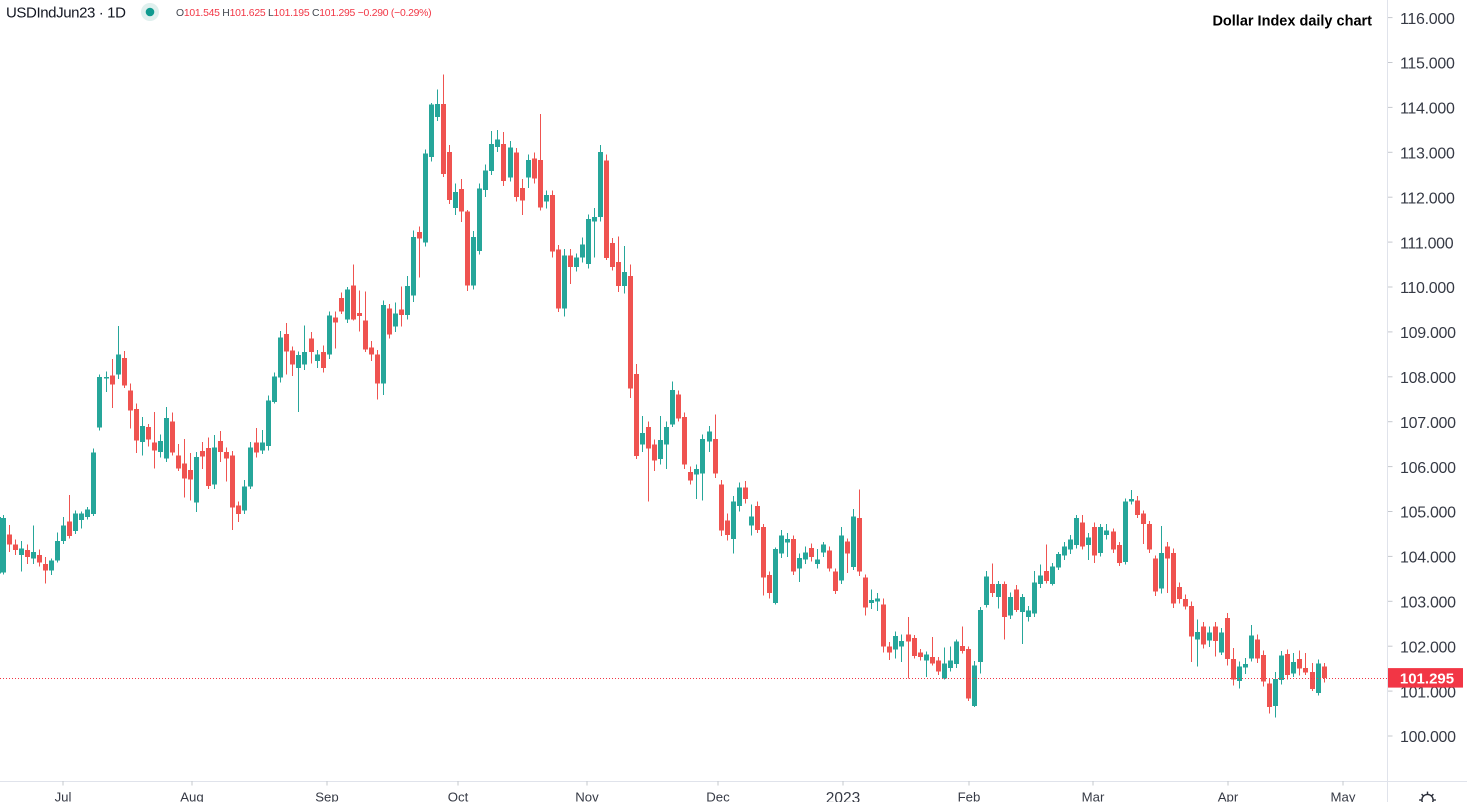 The image size is (1467, 802). Describe the element at coordinates (1428, 513) in the screenshot. I see `svg-text: 105.000` at that location.